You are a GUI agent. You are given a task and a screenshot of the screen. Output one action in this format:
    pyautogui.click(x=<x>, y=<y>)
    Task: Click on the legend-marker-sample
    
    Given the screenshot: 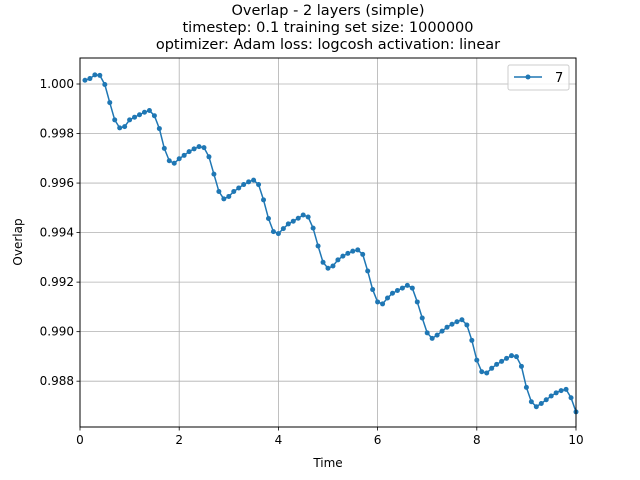 What is the action you would take?
    pyautogui.click(x=528, y=77)
    